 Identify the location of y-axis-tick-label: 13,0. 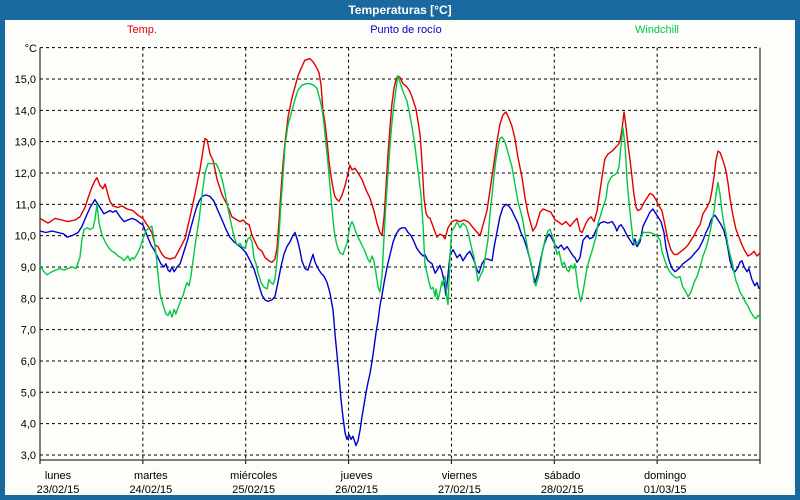
(25, 143).